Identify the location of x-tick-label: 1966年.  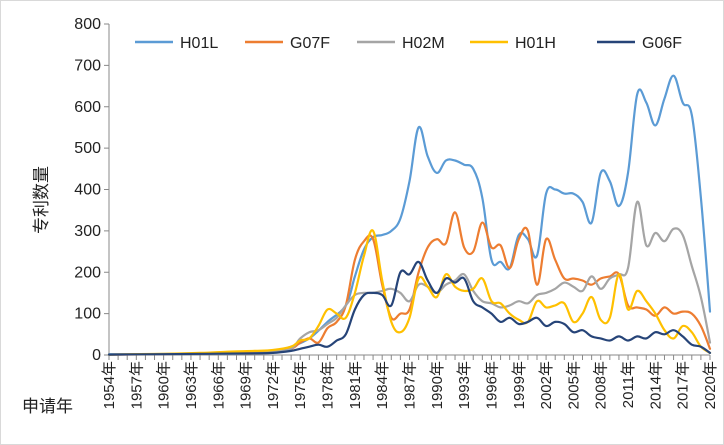
(218, 385).